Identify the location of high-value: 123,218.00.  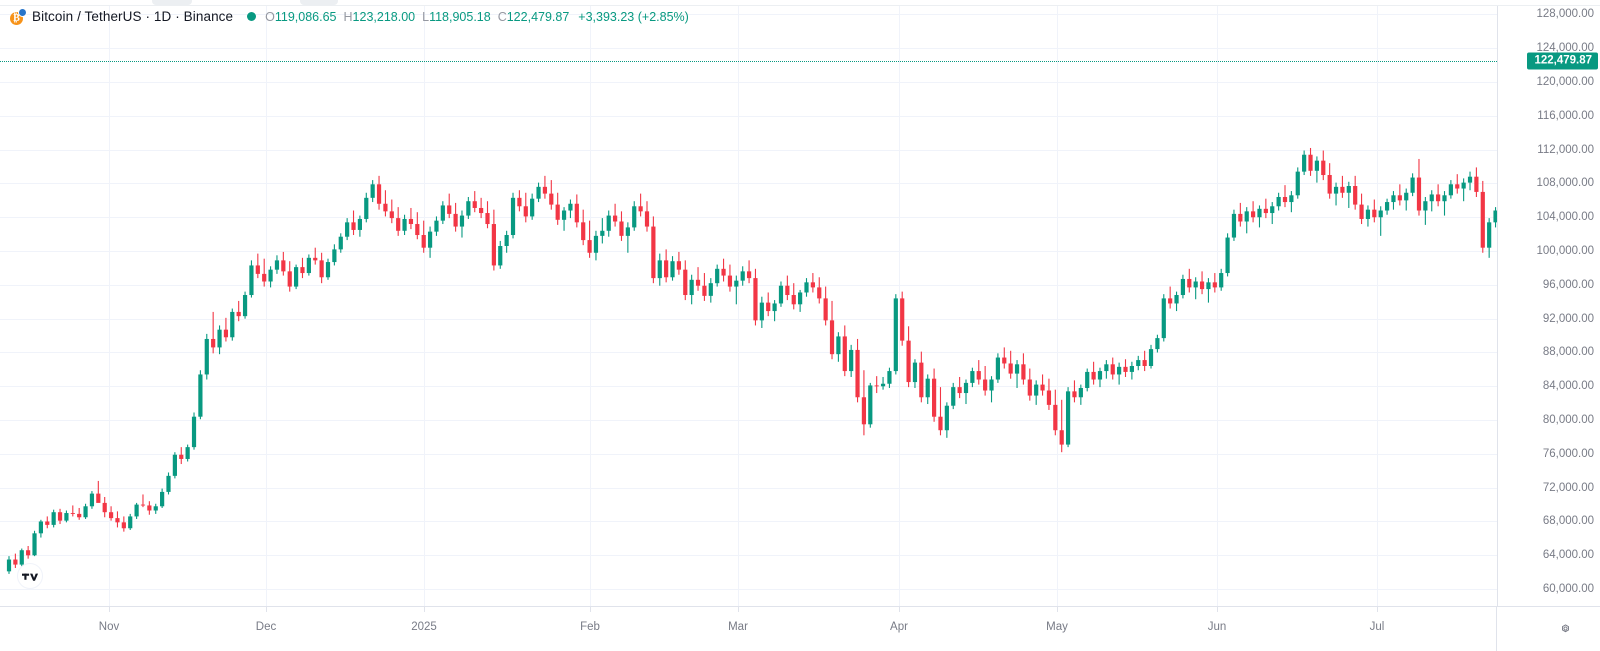
(384, 16).